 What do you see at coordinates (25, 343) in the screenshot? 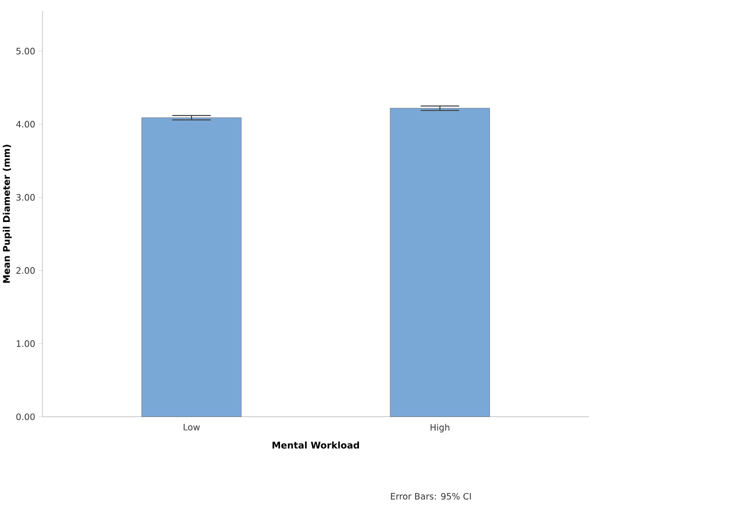
I see `y-tick-label: 1.00` at bounding box center [25, 343].